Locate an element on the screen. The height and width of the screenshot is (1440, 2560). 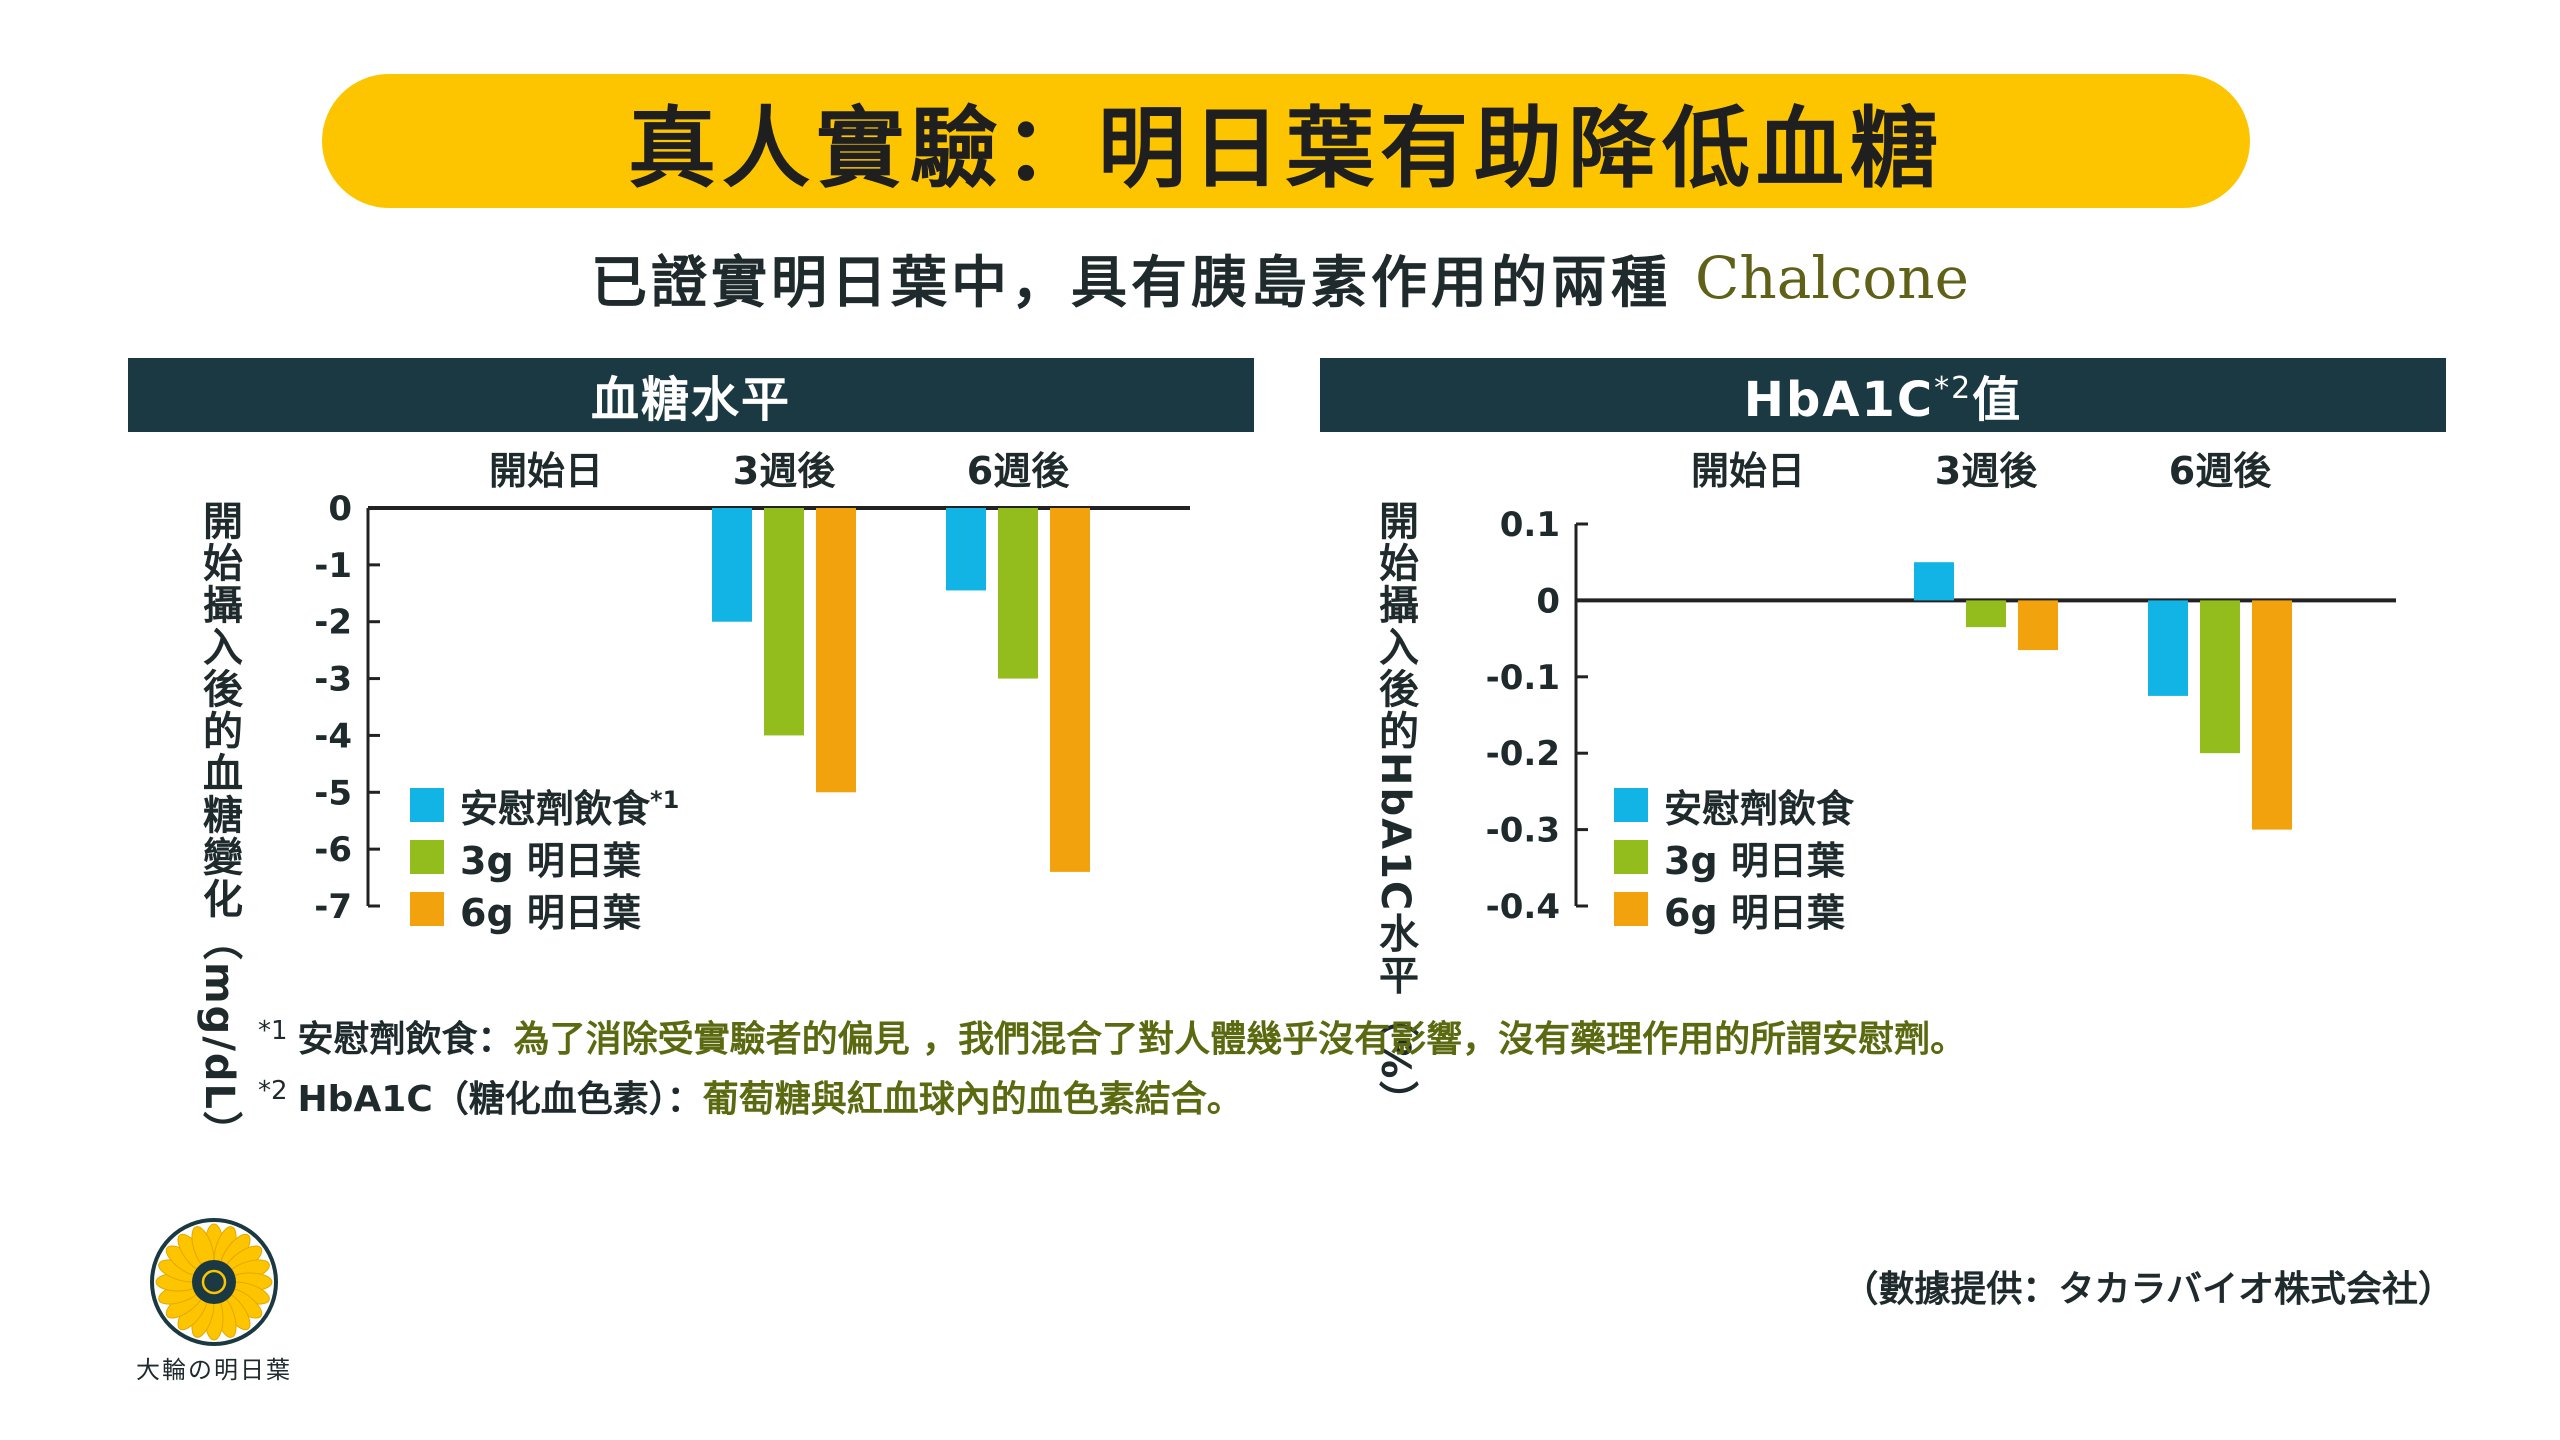
y-tick-label: -0.4 is located at coordinates (1523, 907).